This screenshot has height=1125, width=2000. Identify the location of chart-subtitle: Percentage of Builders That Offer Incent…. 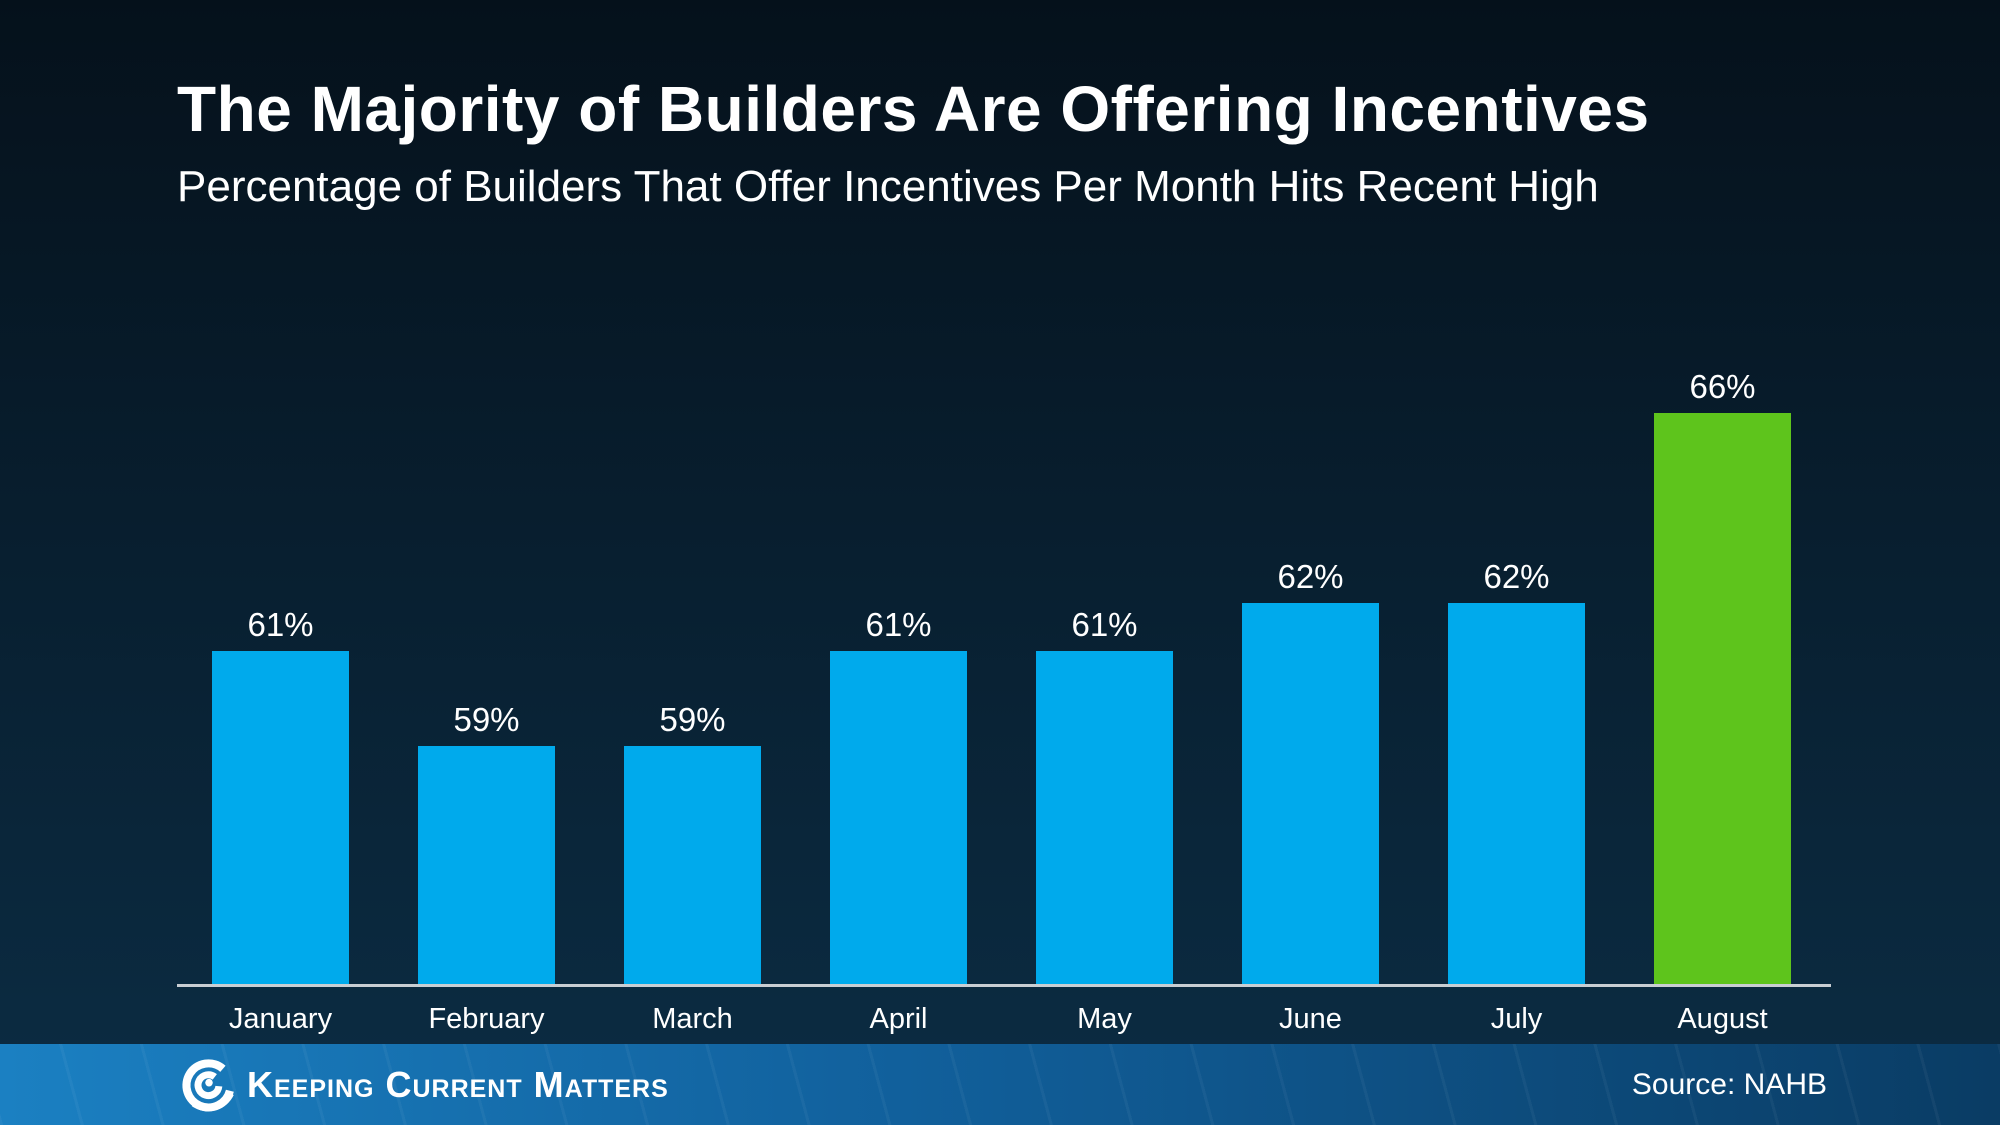
(888, 186).